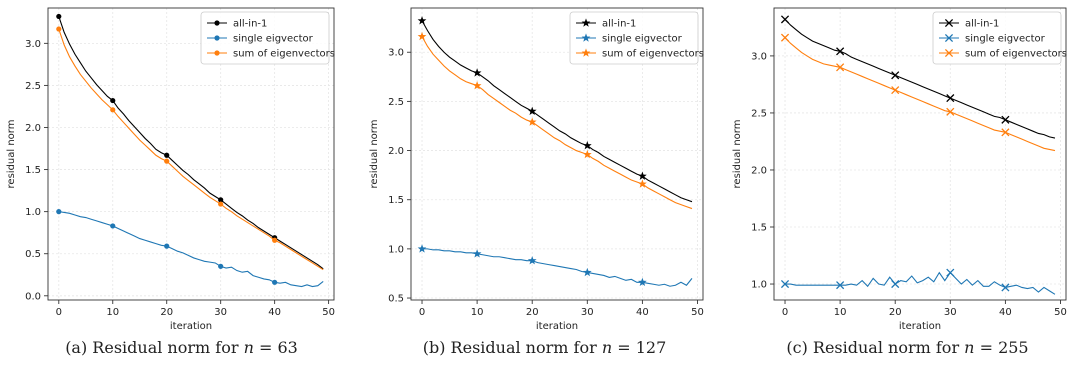  I want to click on caption-b: (b) Residual norm for n = 127, so click(544, 347).